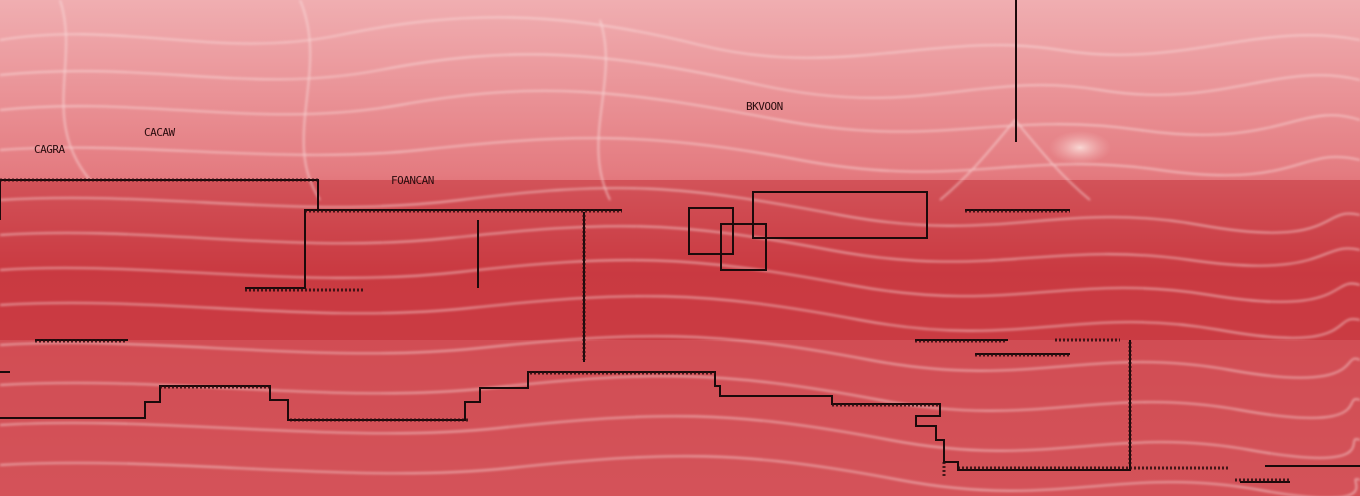 Image resolution: width=1360 pixels, height=496 pixels. I want to click on glow-peak, so click(1015, 170).